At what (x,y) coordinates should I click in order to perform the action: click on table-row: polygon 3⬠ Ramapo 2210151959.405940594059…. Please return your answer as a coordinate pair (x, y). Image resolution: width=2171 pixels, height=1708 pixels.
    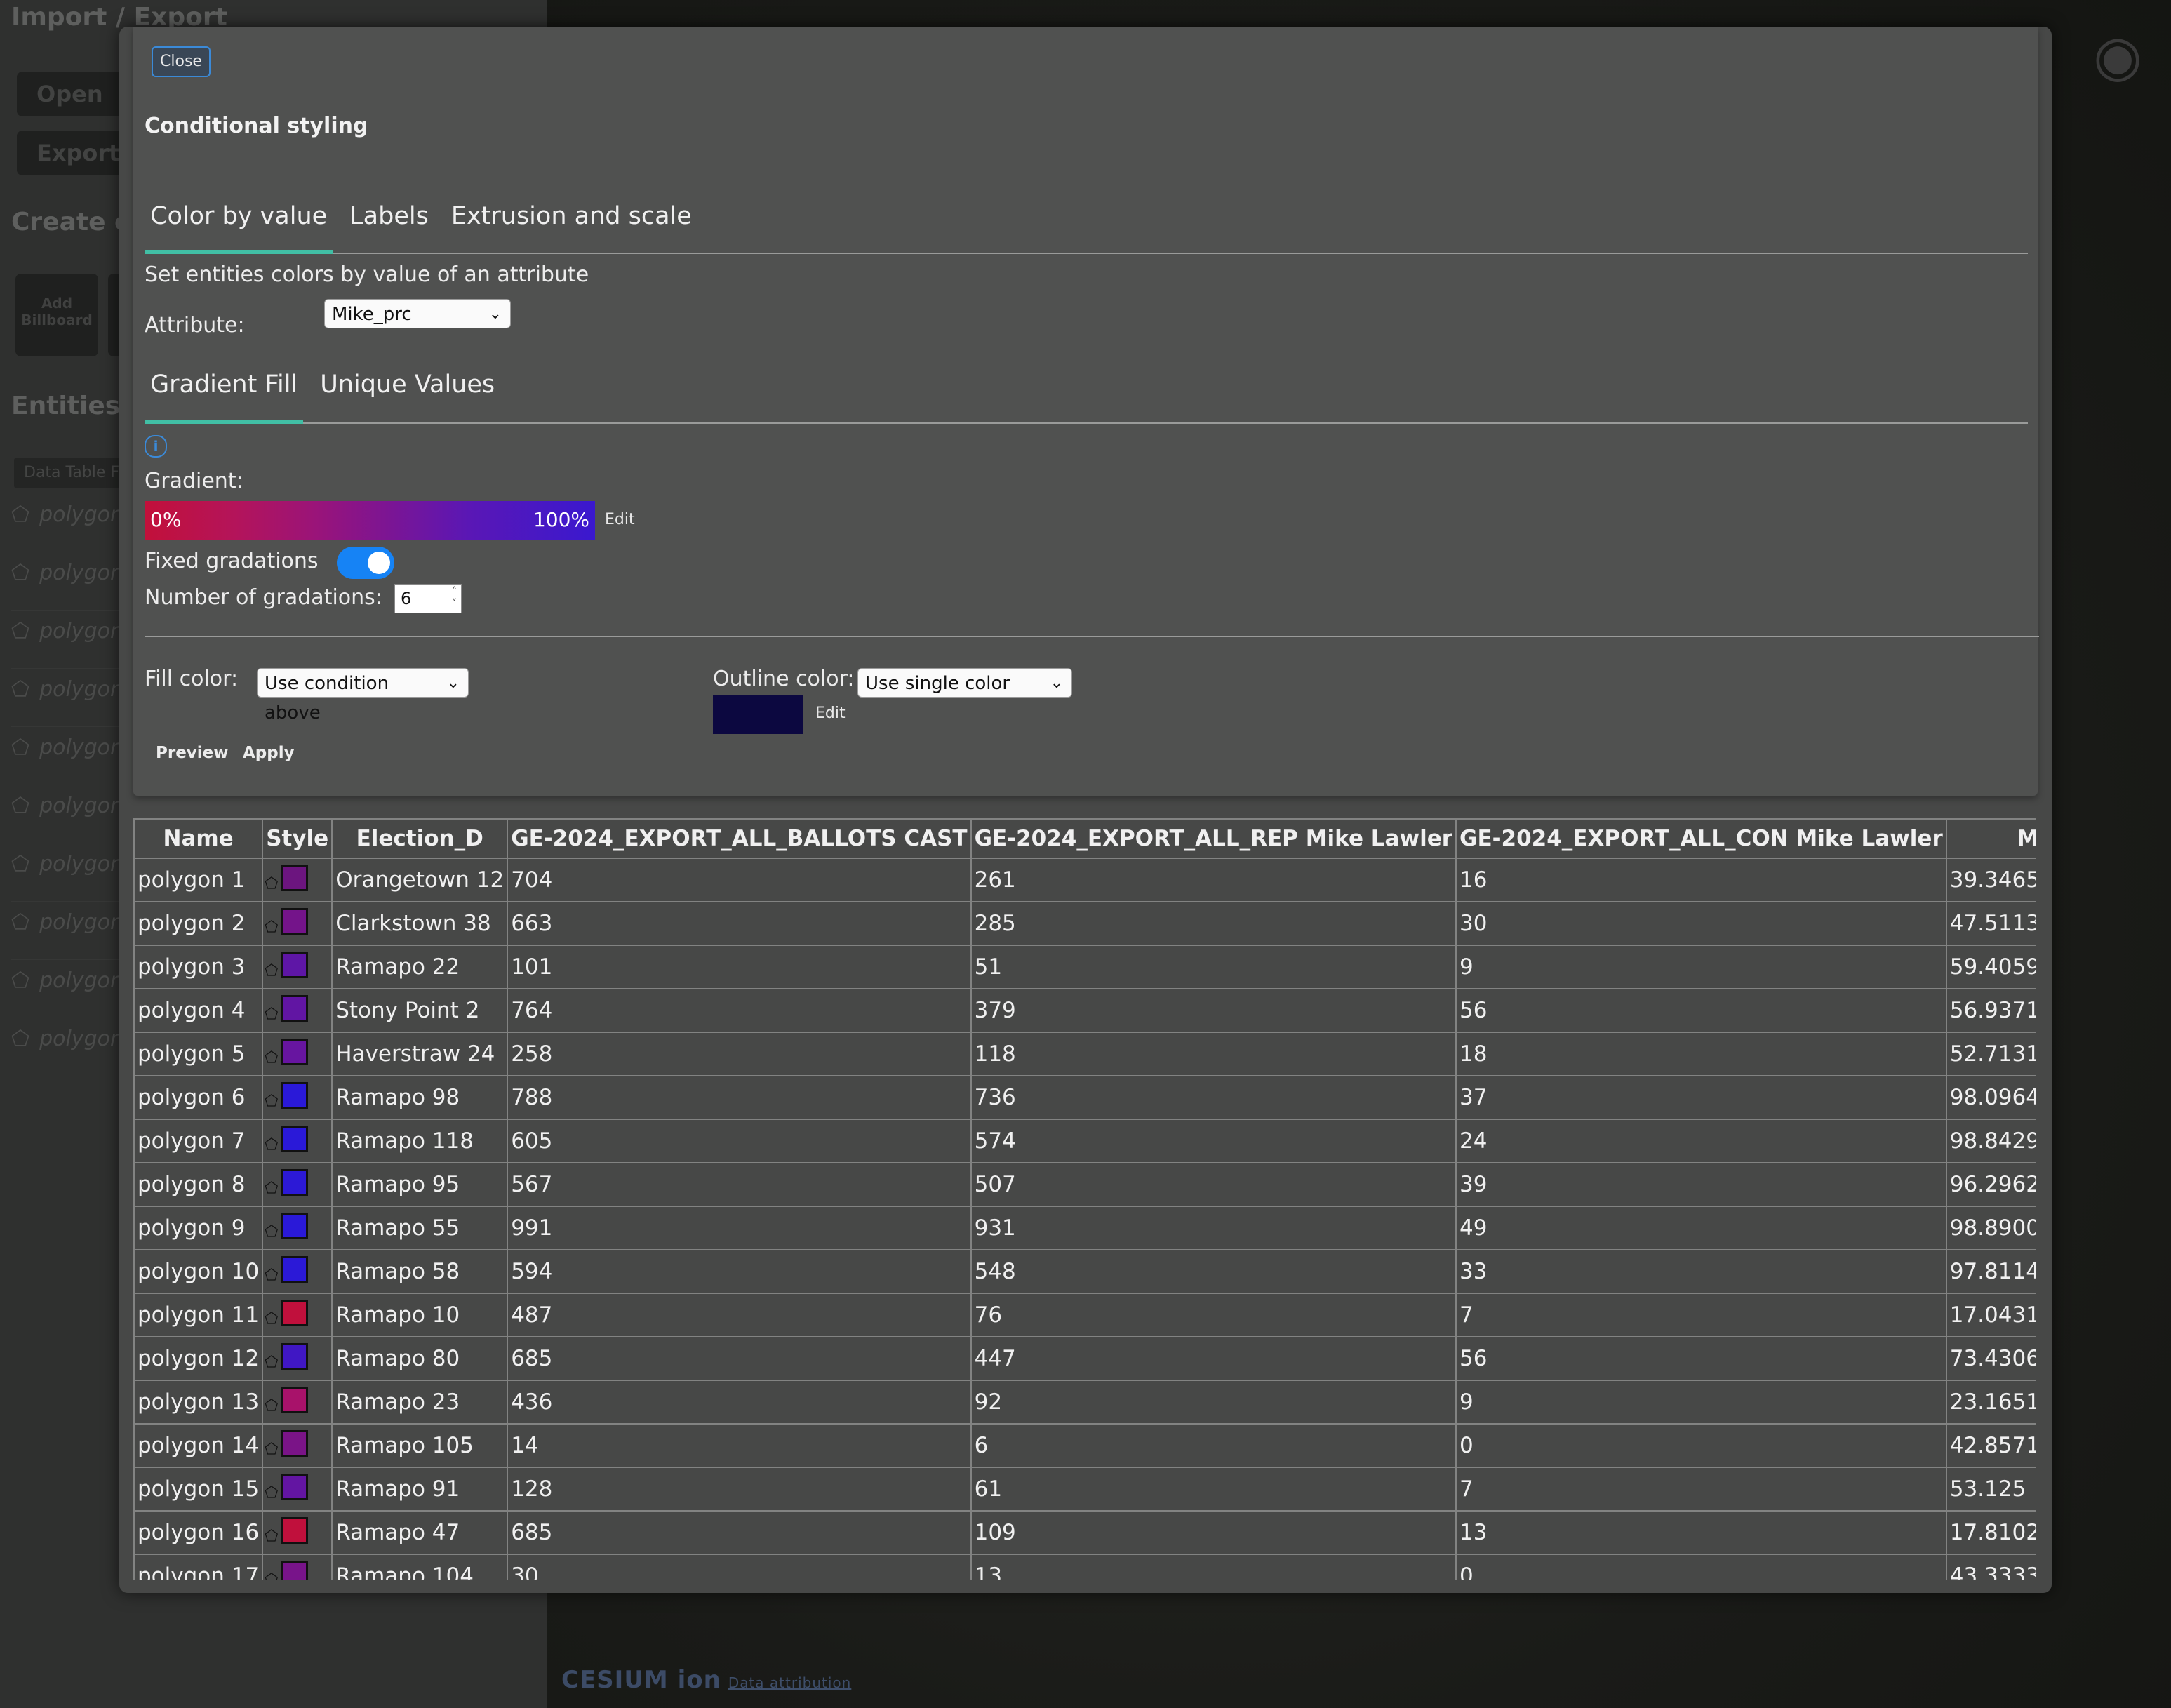
    Looking at the image, I should click on (1084, 967).